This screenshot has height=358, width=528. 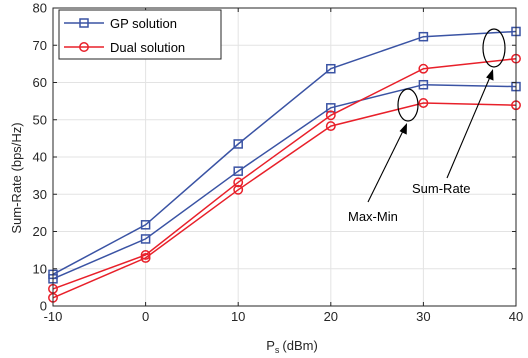 What do you see at coordinates (441, 188) in the screenshot?
I see `annotation-sum-rate-label: Sum-Rate` at bounding box center [441, 188].